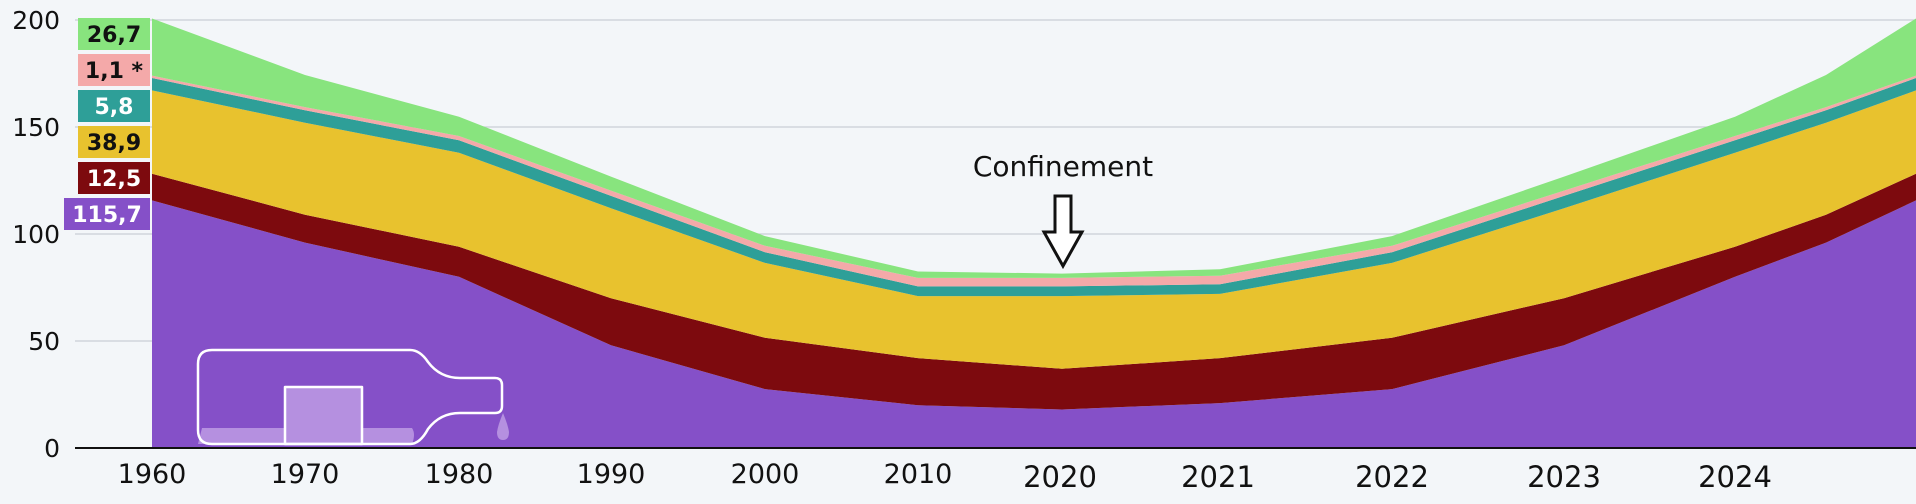  What do you see at coordinates (1564, 477) in the screenshot?
I see `x-tick-label: 2023` at bounding box center [1564, 477].